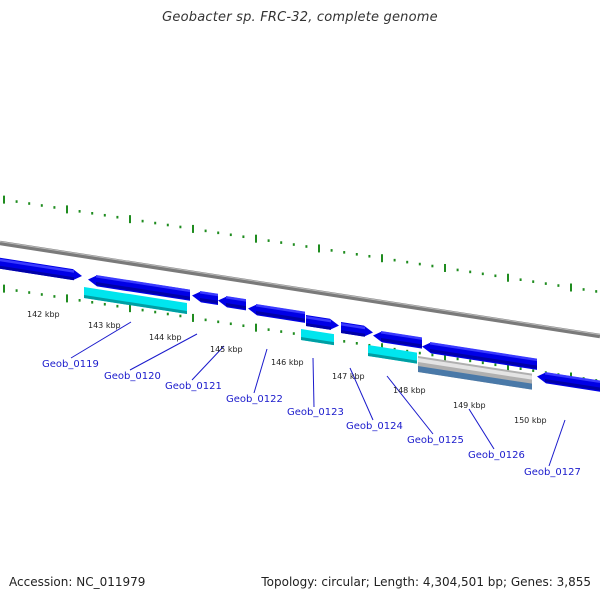  I want to click on kbp-label: 148 kbp, so click(409, 390).